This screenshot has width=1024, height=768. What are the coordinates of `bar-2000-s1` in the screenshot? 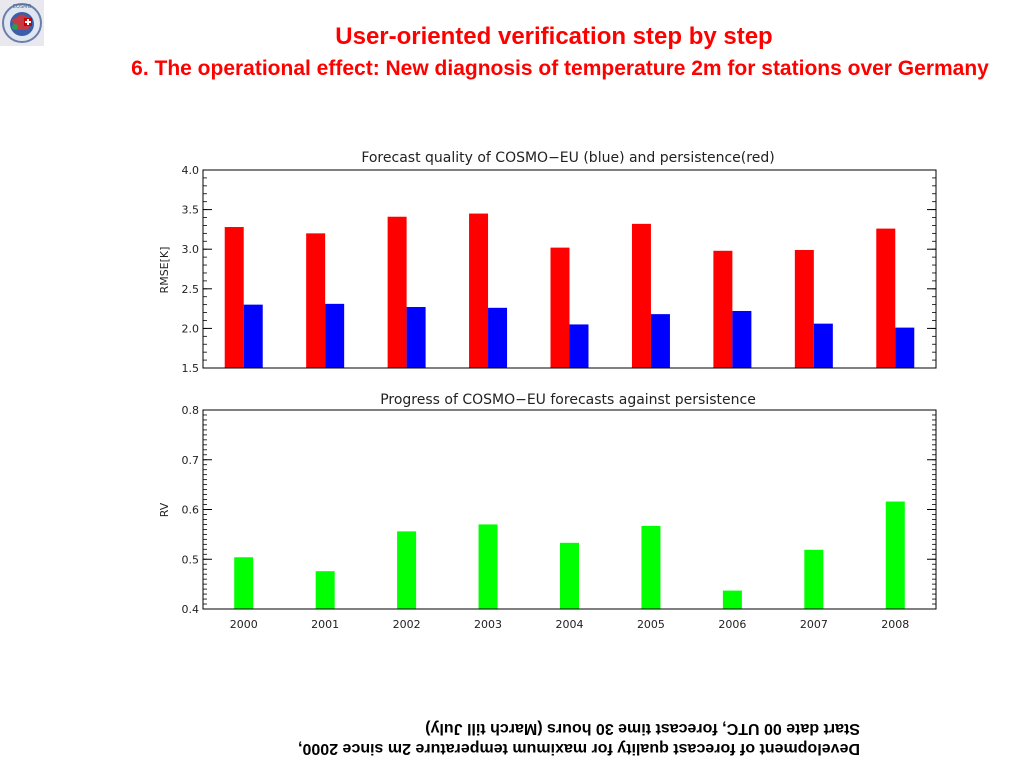 It's located at (253, 336).